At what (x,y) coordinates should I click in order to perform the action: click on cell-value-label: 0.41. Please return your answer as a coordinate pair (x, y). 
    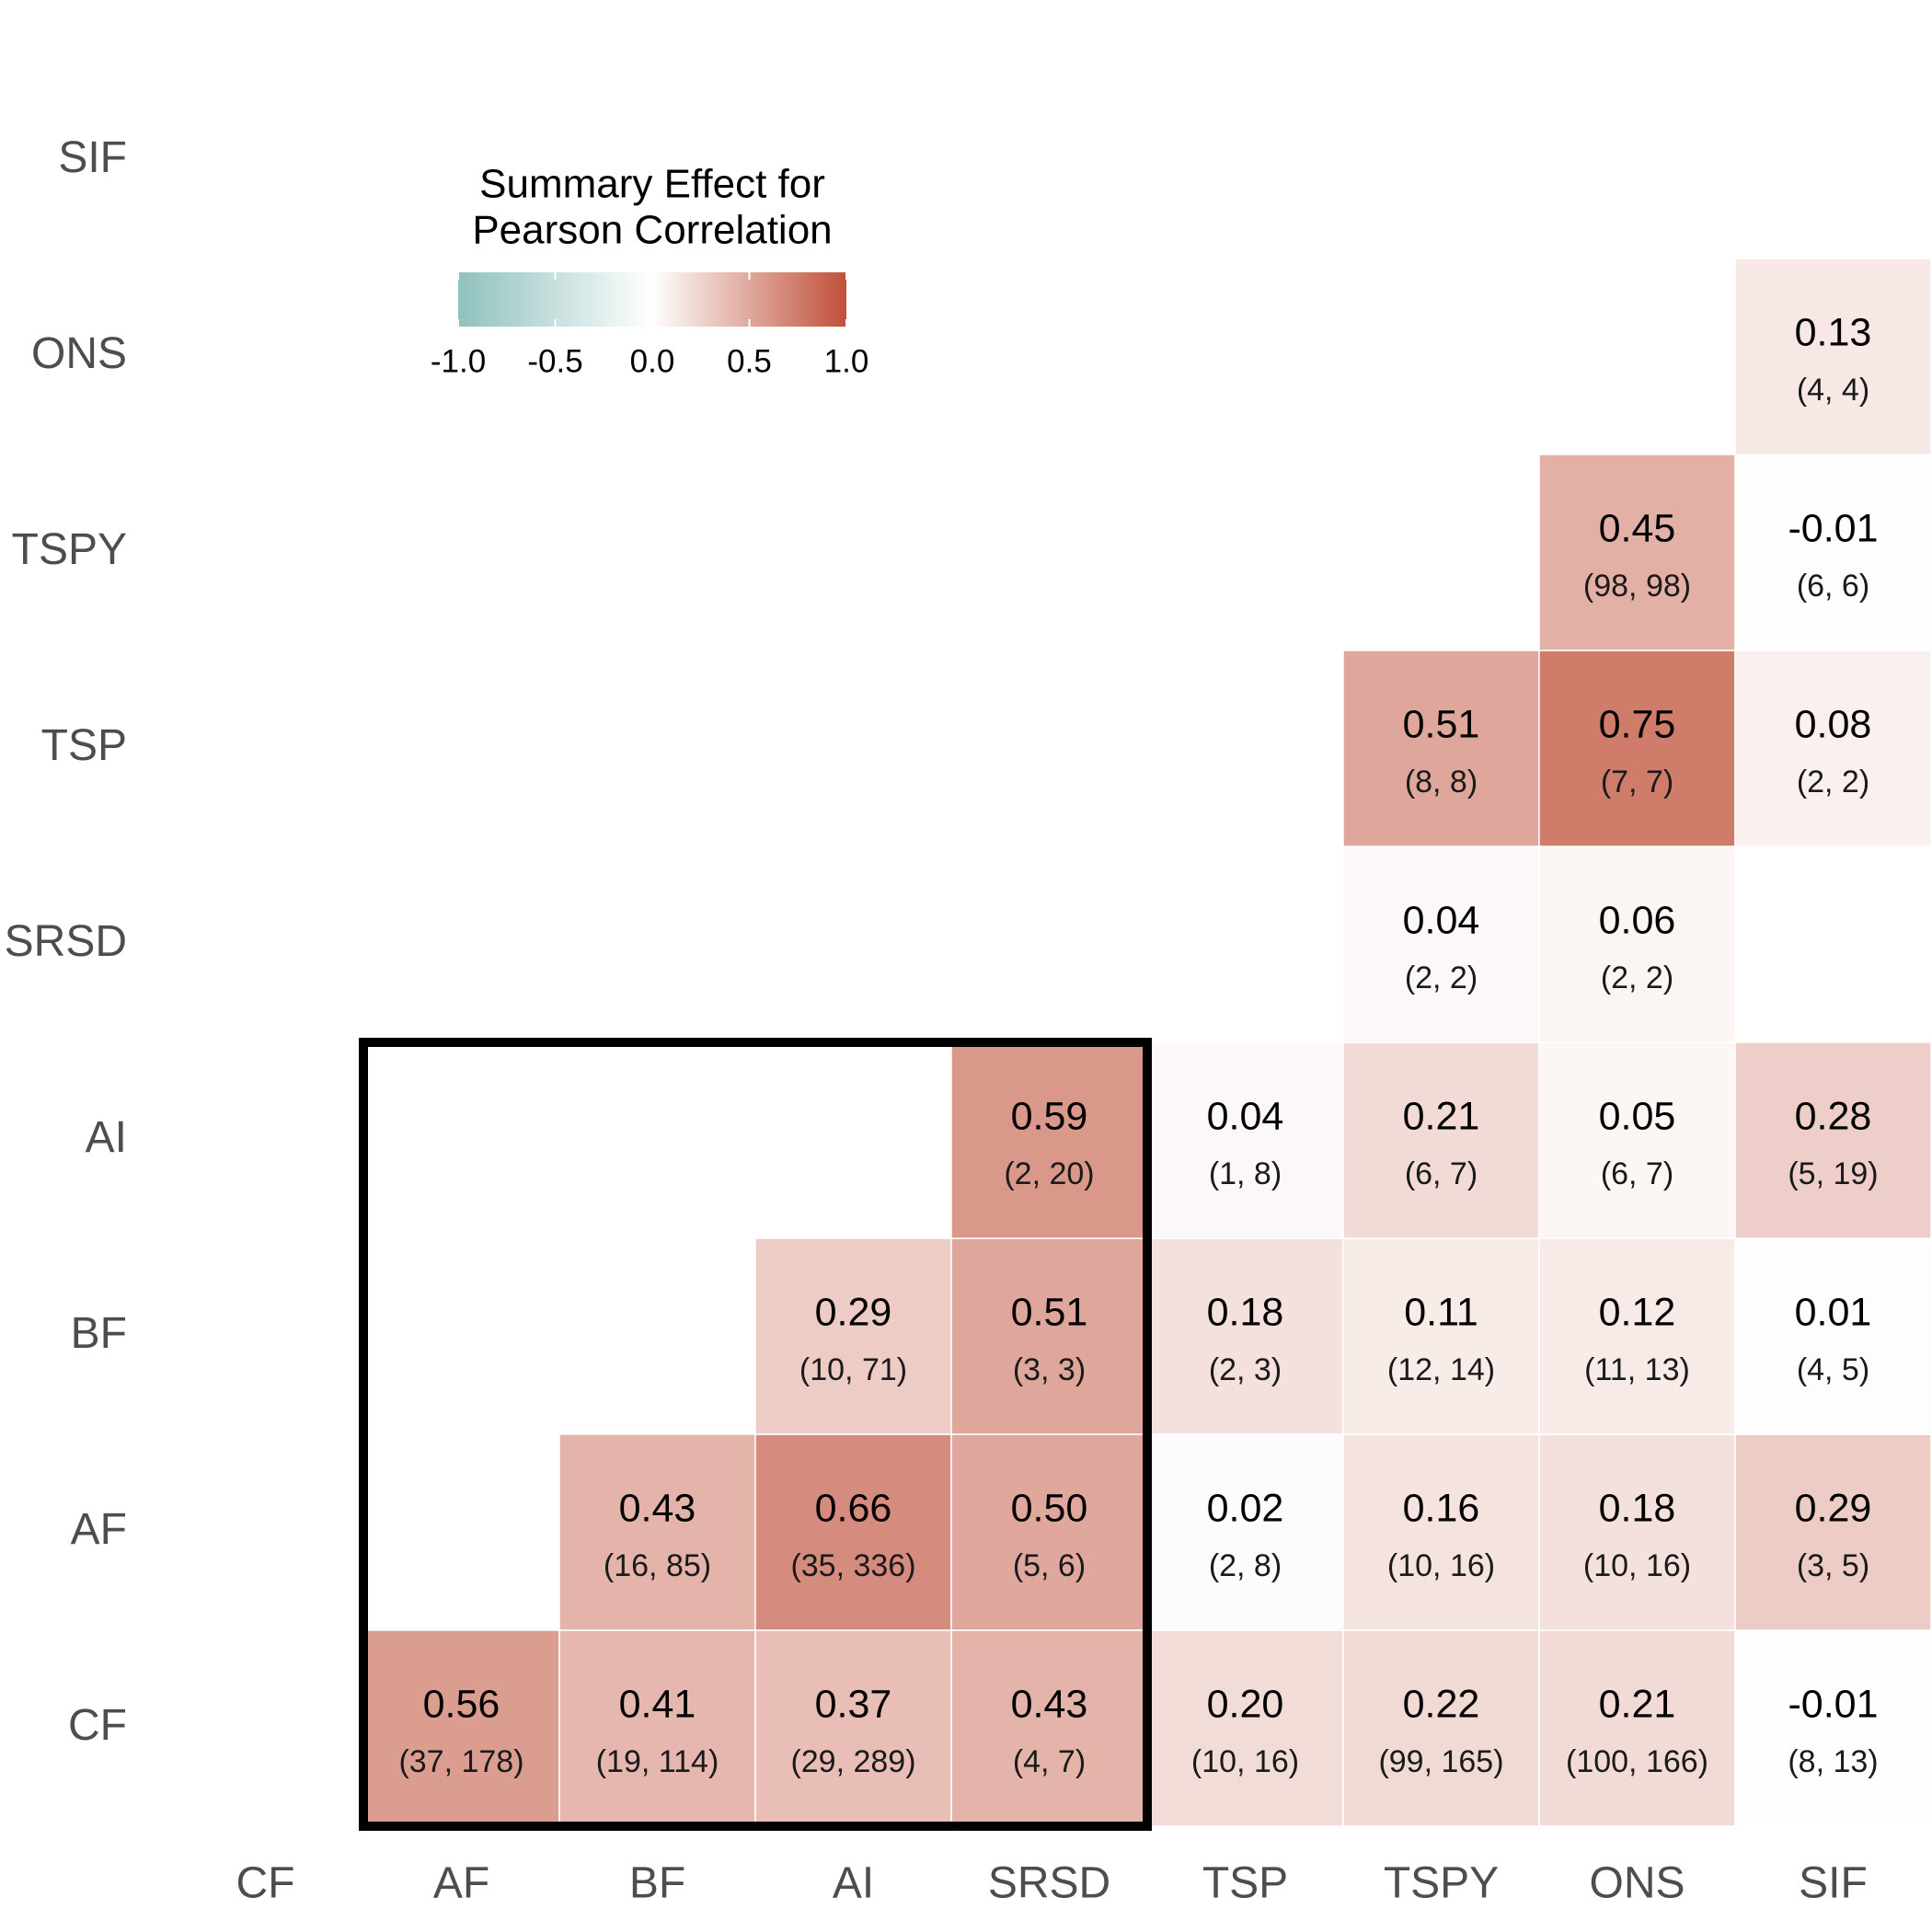
    Looking at the image, I should click on (657, 1704).